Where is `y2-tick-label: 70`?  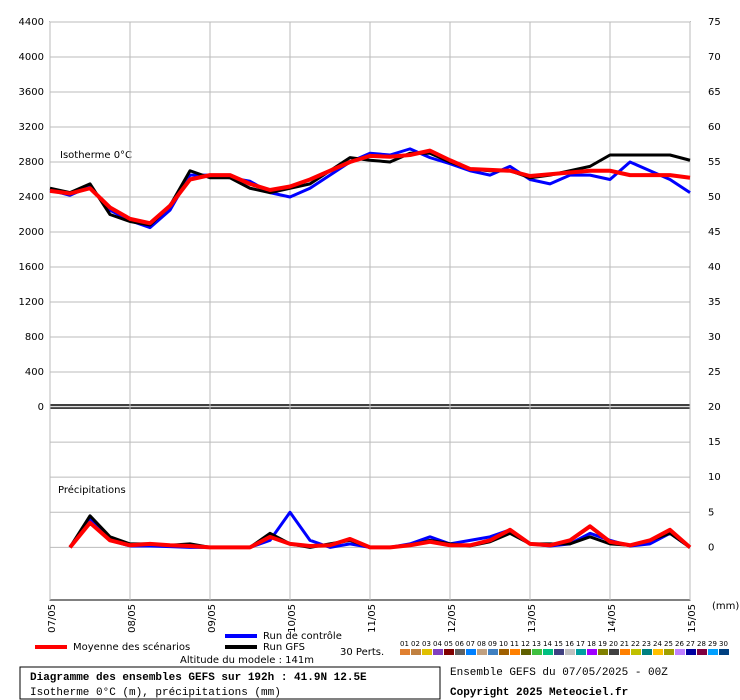
y2-tick-label: 70 is located at coordinates (714, 57).